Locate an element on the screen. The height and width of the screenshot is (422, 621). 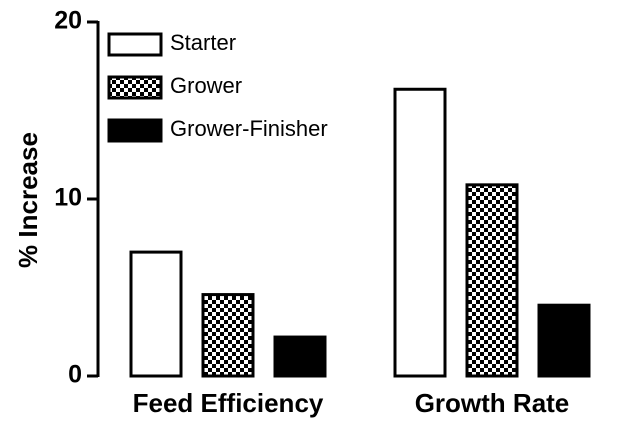
y-tick-label: 0 is located at coordinates (75, 375).